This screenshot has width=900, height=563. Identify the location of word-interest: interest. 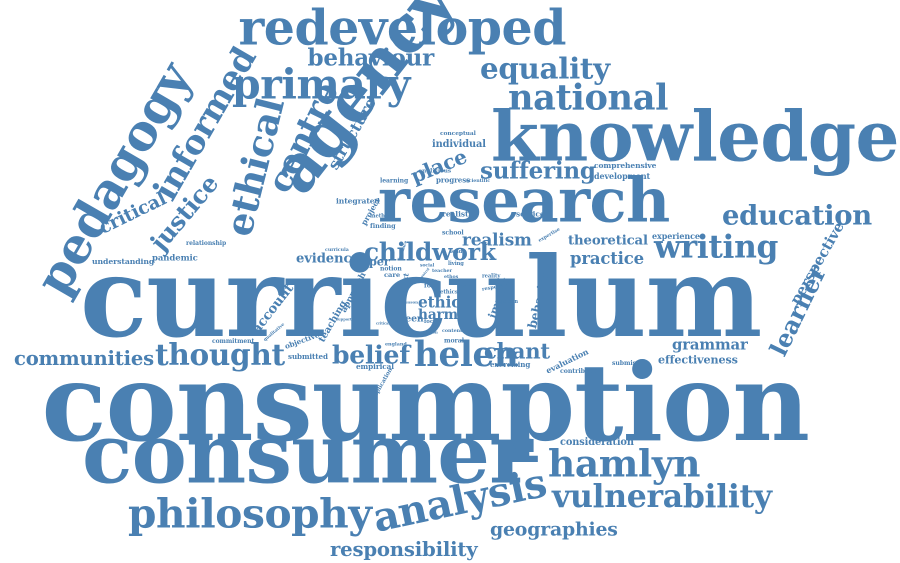
(466, 285).